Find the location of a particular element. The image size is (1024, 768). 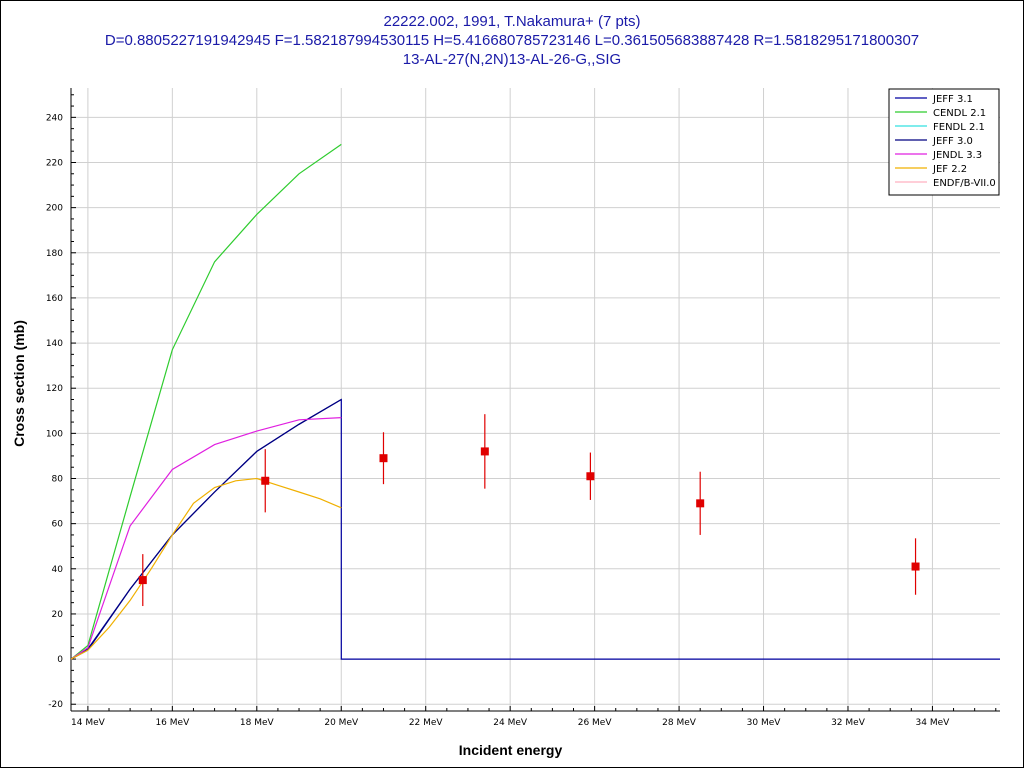

x-tick-label: 14 MeV is located at coordinates (88, 723).